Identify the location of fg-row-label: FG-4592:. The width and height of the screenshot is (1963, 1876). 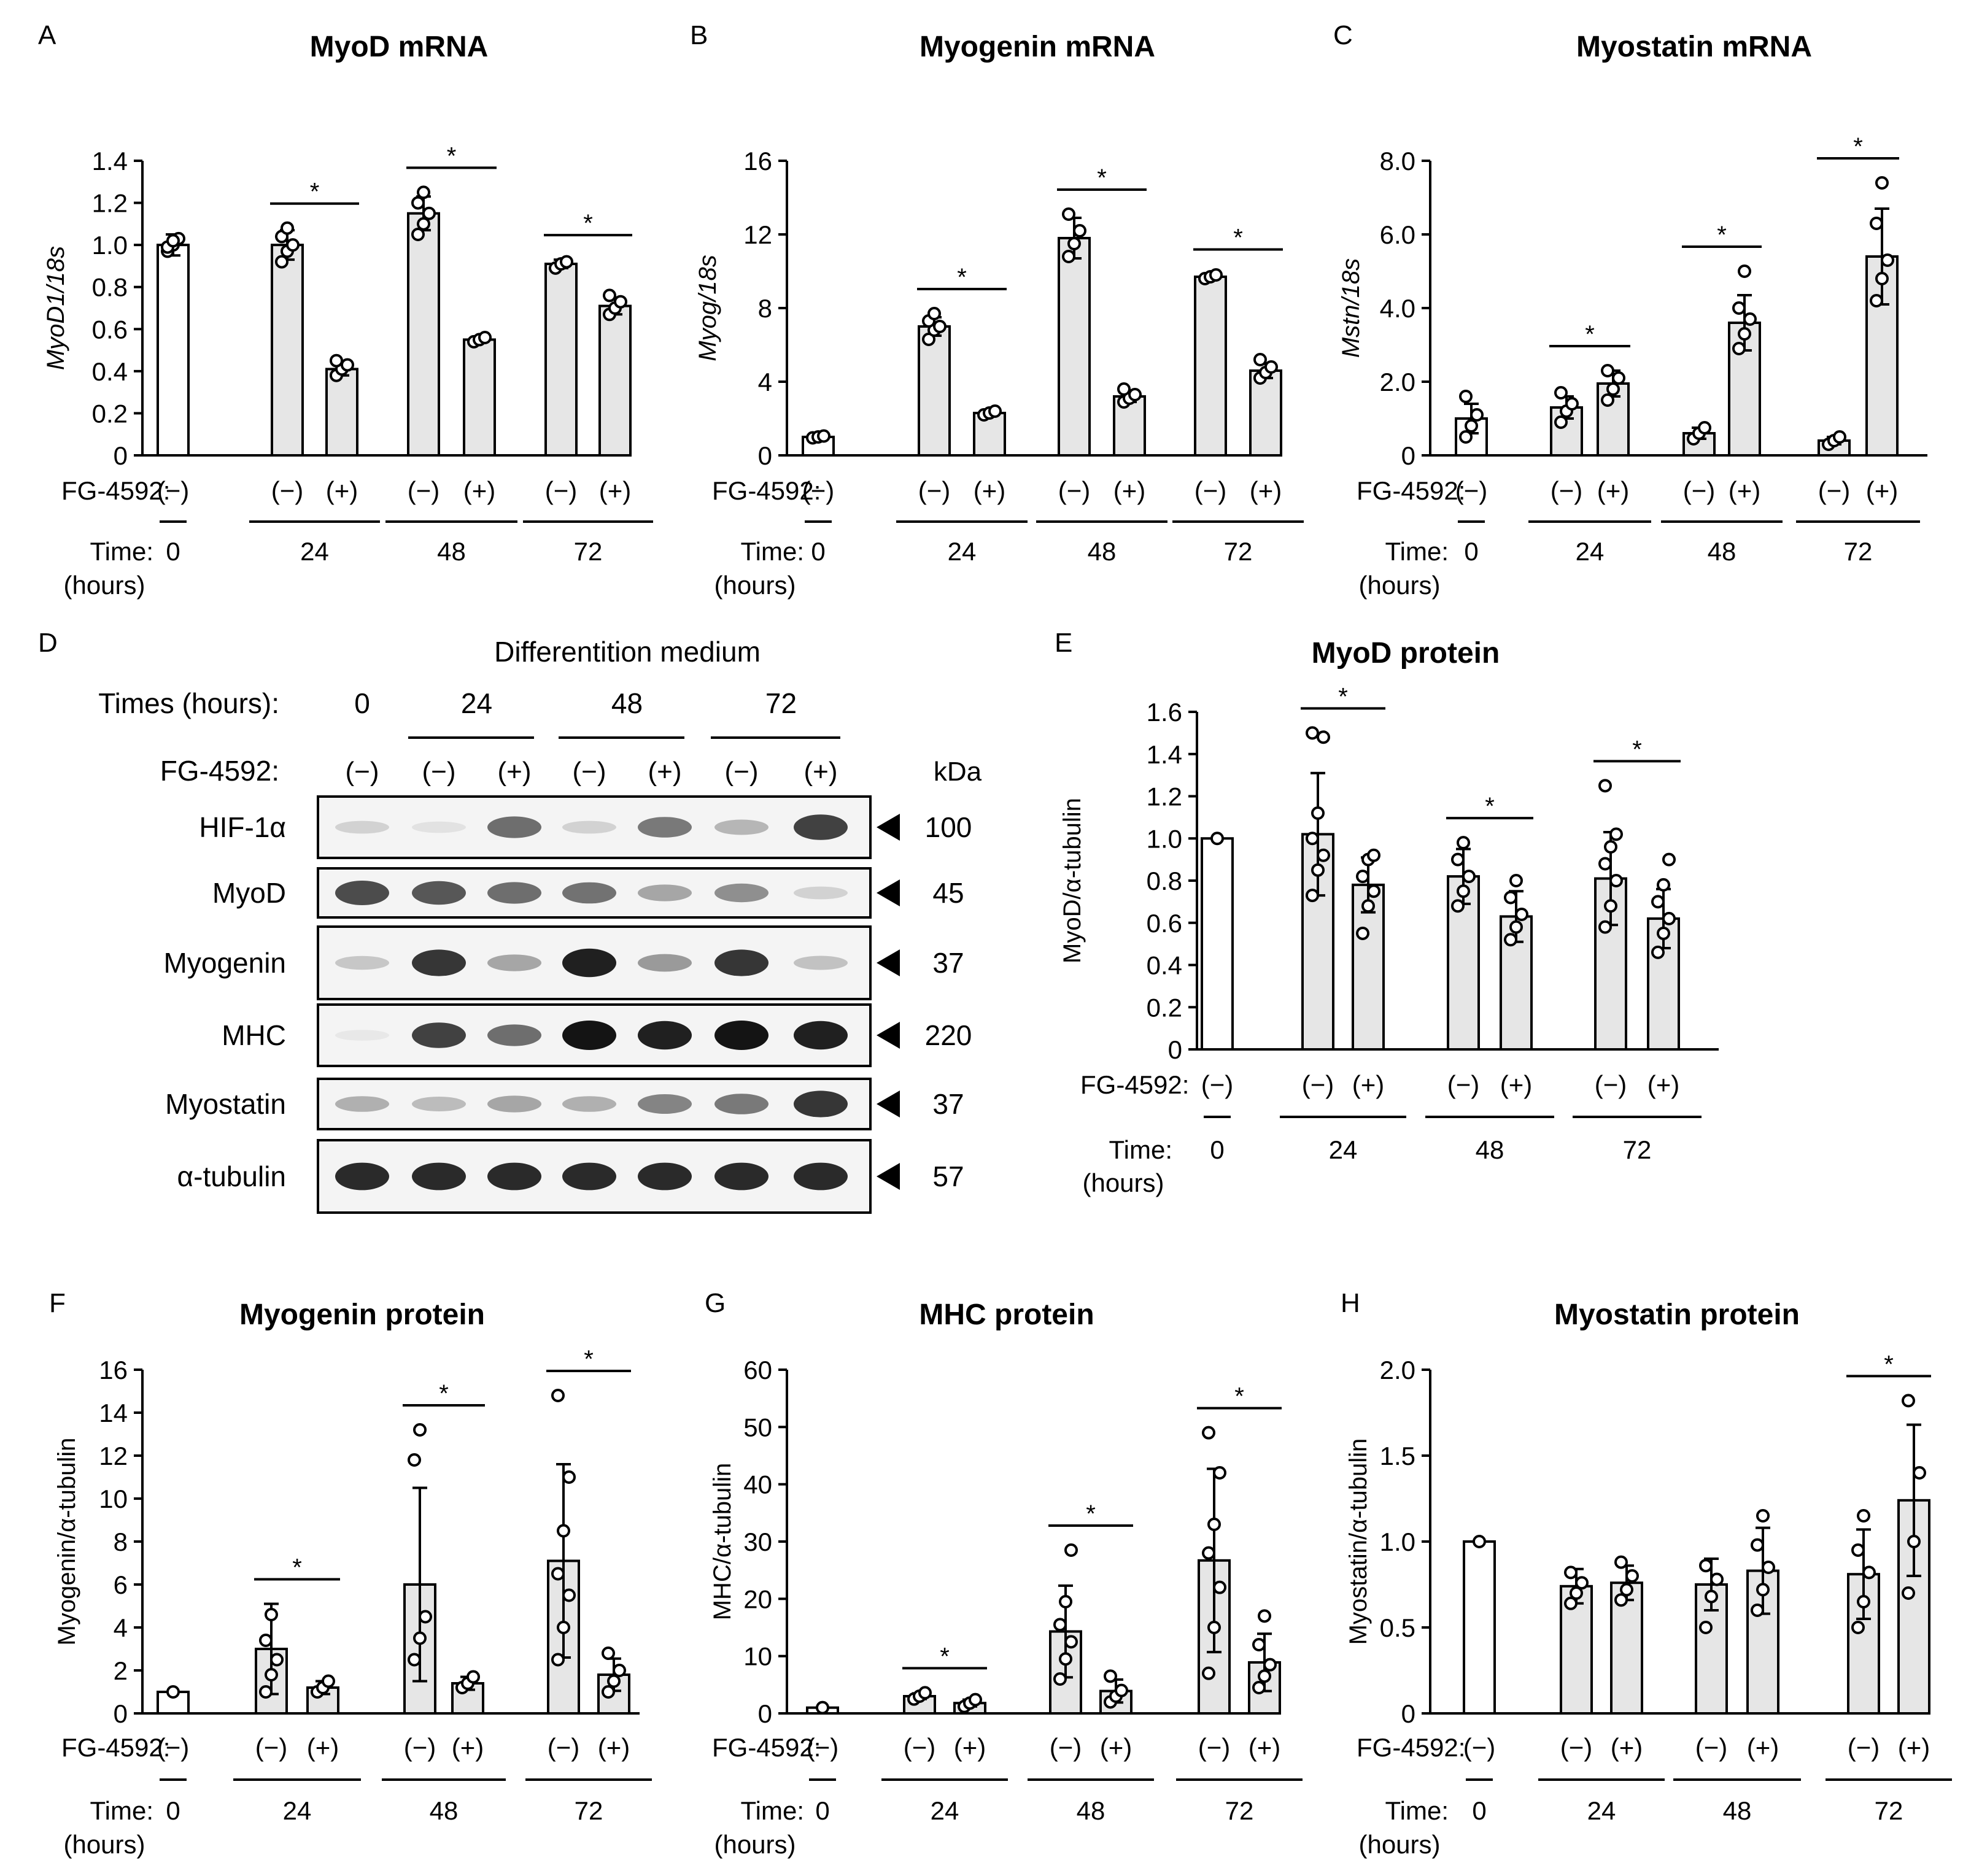
(115, 491).